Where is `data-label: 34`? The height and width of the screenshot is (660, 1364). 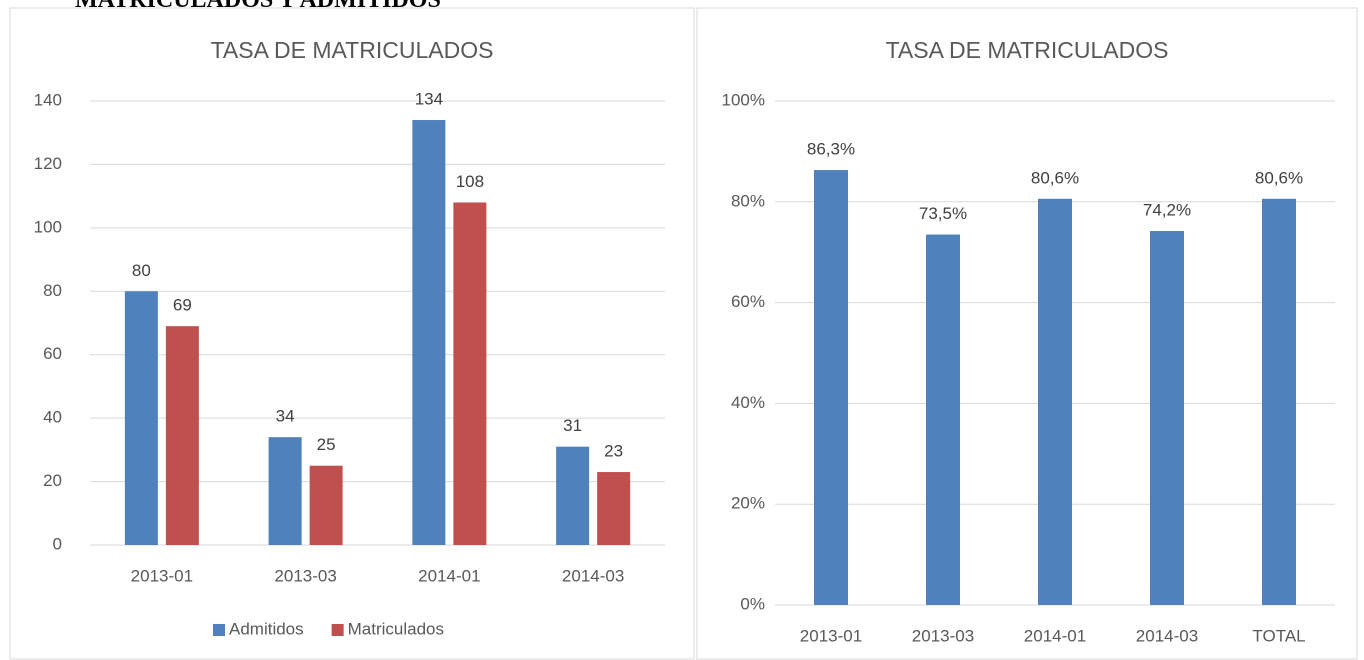 data-label: 34 is located at coordinates (285, 416).